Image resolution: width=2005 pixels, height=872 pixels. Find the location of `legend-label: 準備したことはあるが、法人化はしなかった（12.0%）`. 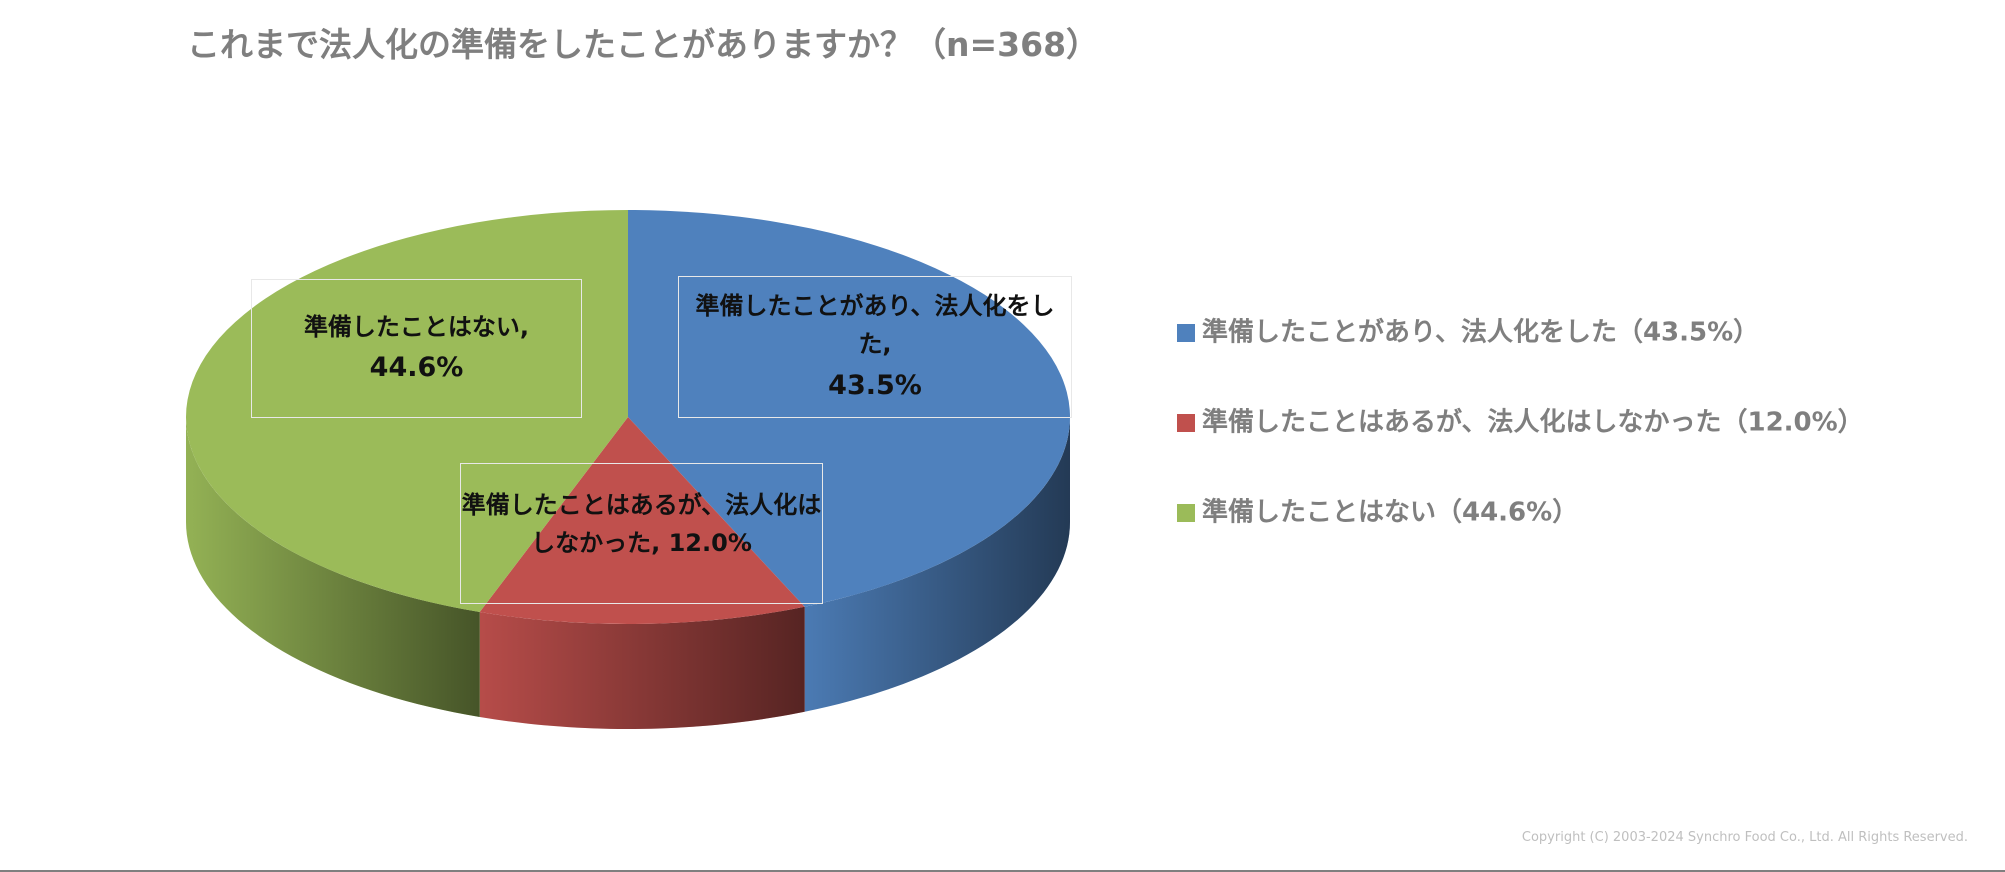

legend-label: 準備したことはあるが、法人化はしなかった（12.0%） is located at coordinates (1533, 422).